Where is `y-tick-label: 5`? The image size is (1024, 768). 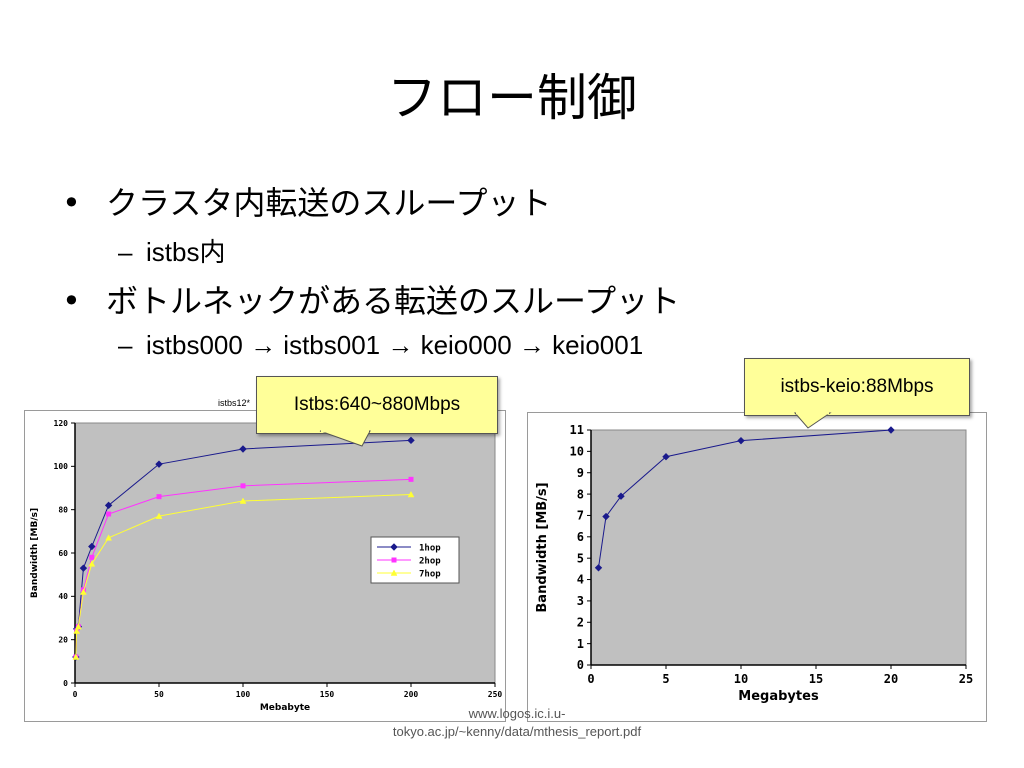
y-tick-label: 5 is located at coordinates (580, 558).